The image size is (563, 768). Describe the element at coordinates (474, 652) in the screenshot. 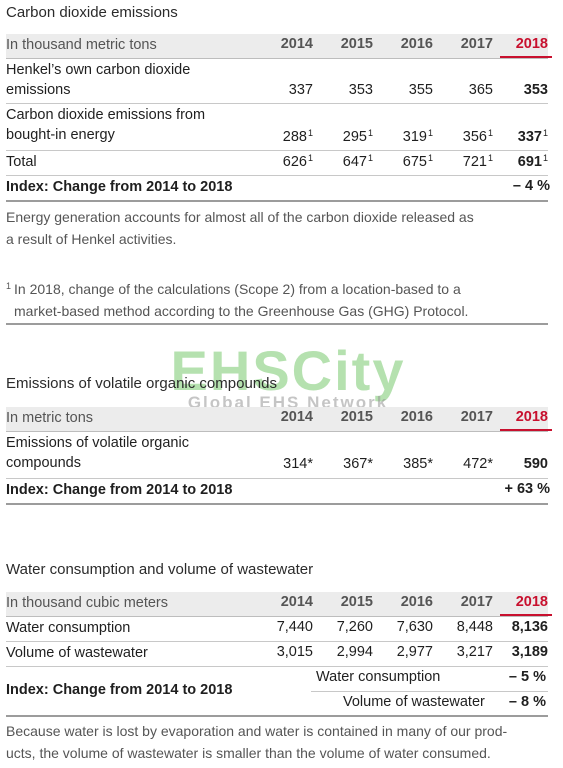

I see `cell: 3,217` at that location.